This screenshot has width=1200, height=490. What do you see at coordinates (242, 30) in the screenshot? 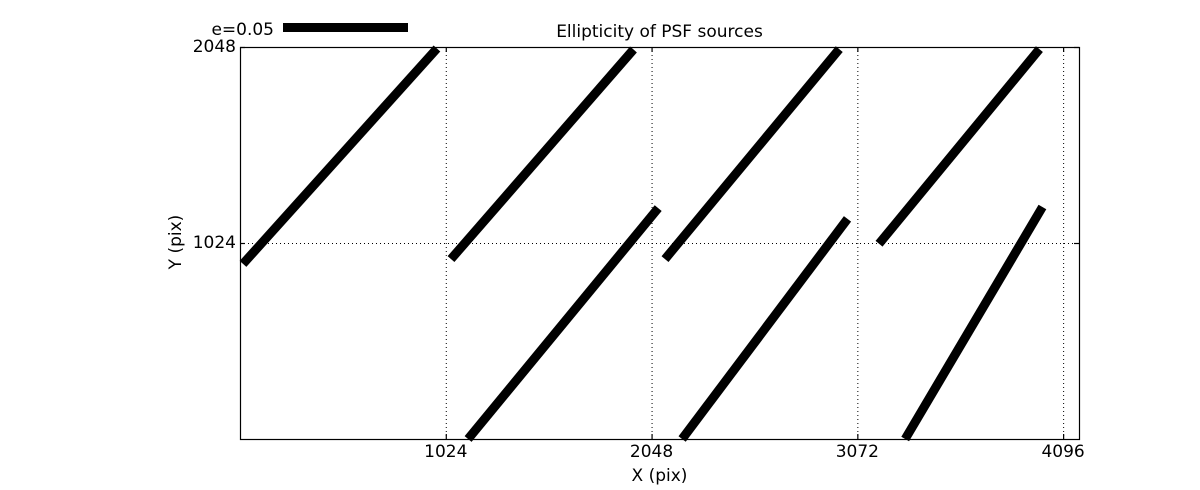
I see `legend-label: e=0.05` at bounding box center [242, 30].